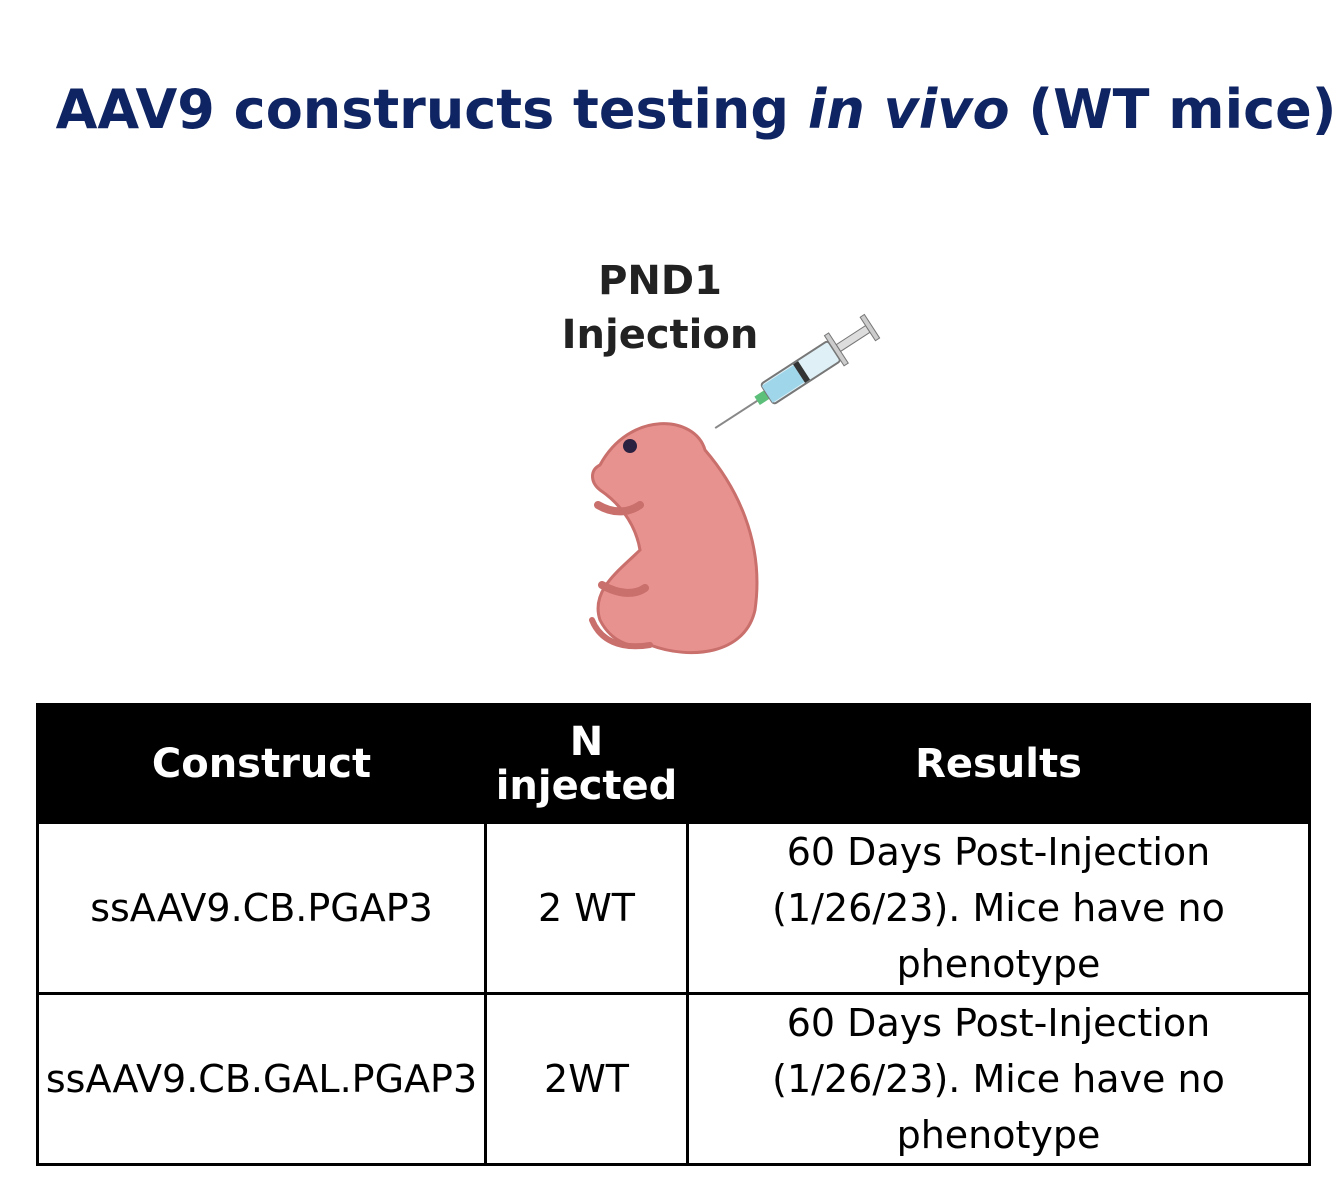  Describe the element at coordinates (660, 335) in the screenshot. I see `illustration-label: Injection` at that location.